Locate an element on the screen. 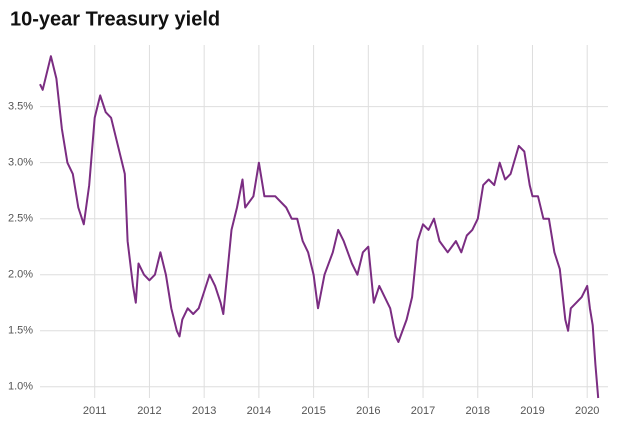 The height and width of the screenshot is (431, 619). y-tick-label: 2.5% is located at coordinates (20, 219).